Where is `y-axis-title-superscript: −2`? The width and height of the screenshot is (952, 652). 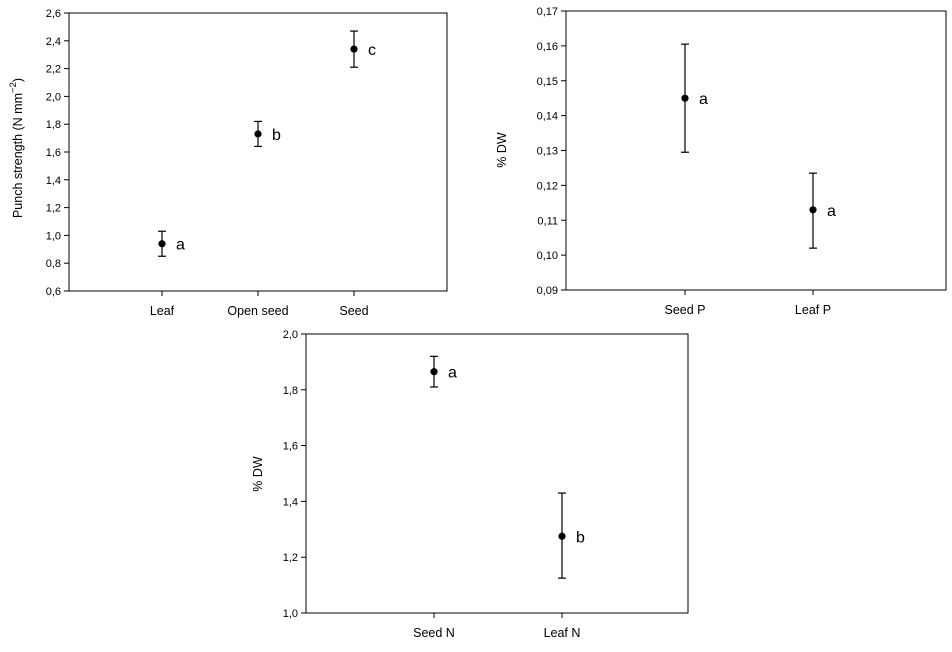
y-axis-title-superscript: −2 is located at coordinates (13, 87).